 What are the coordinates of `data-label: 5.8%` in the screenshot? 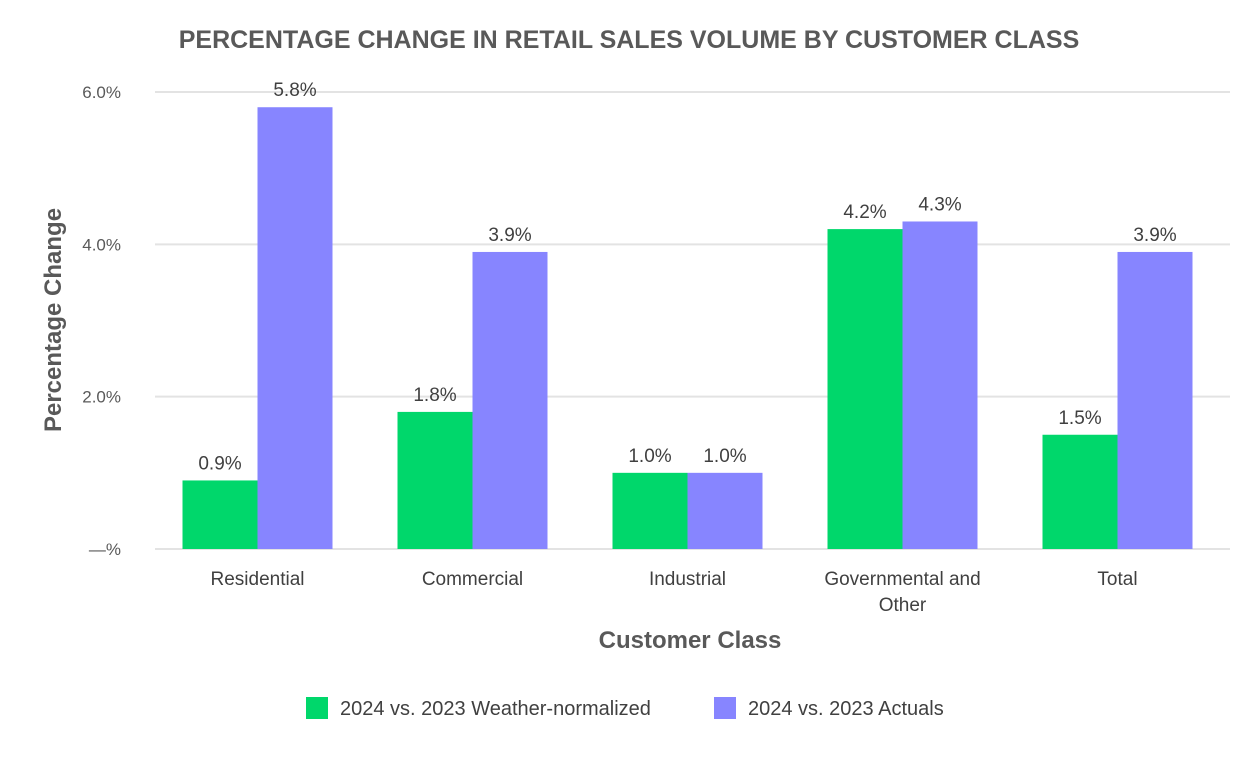 It's located at (294, 90).